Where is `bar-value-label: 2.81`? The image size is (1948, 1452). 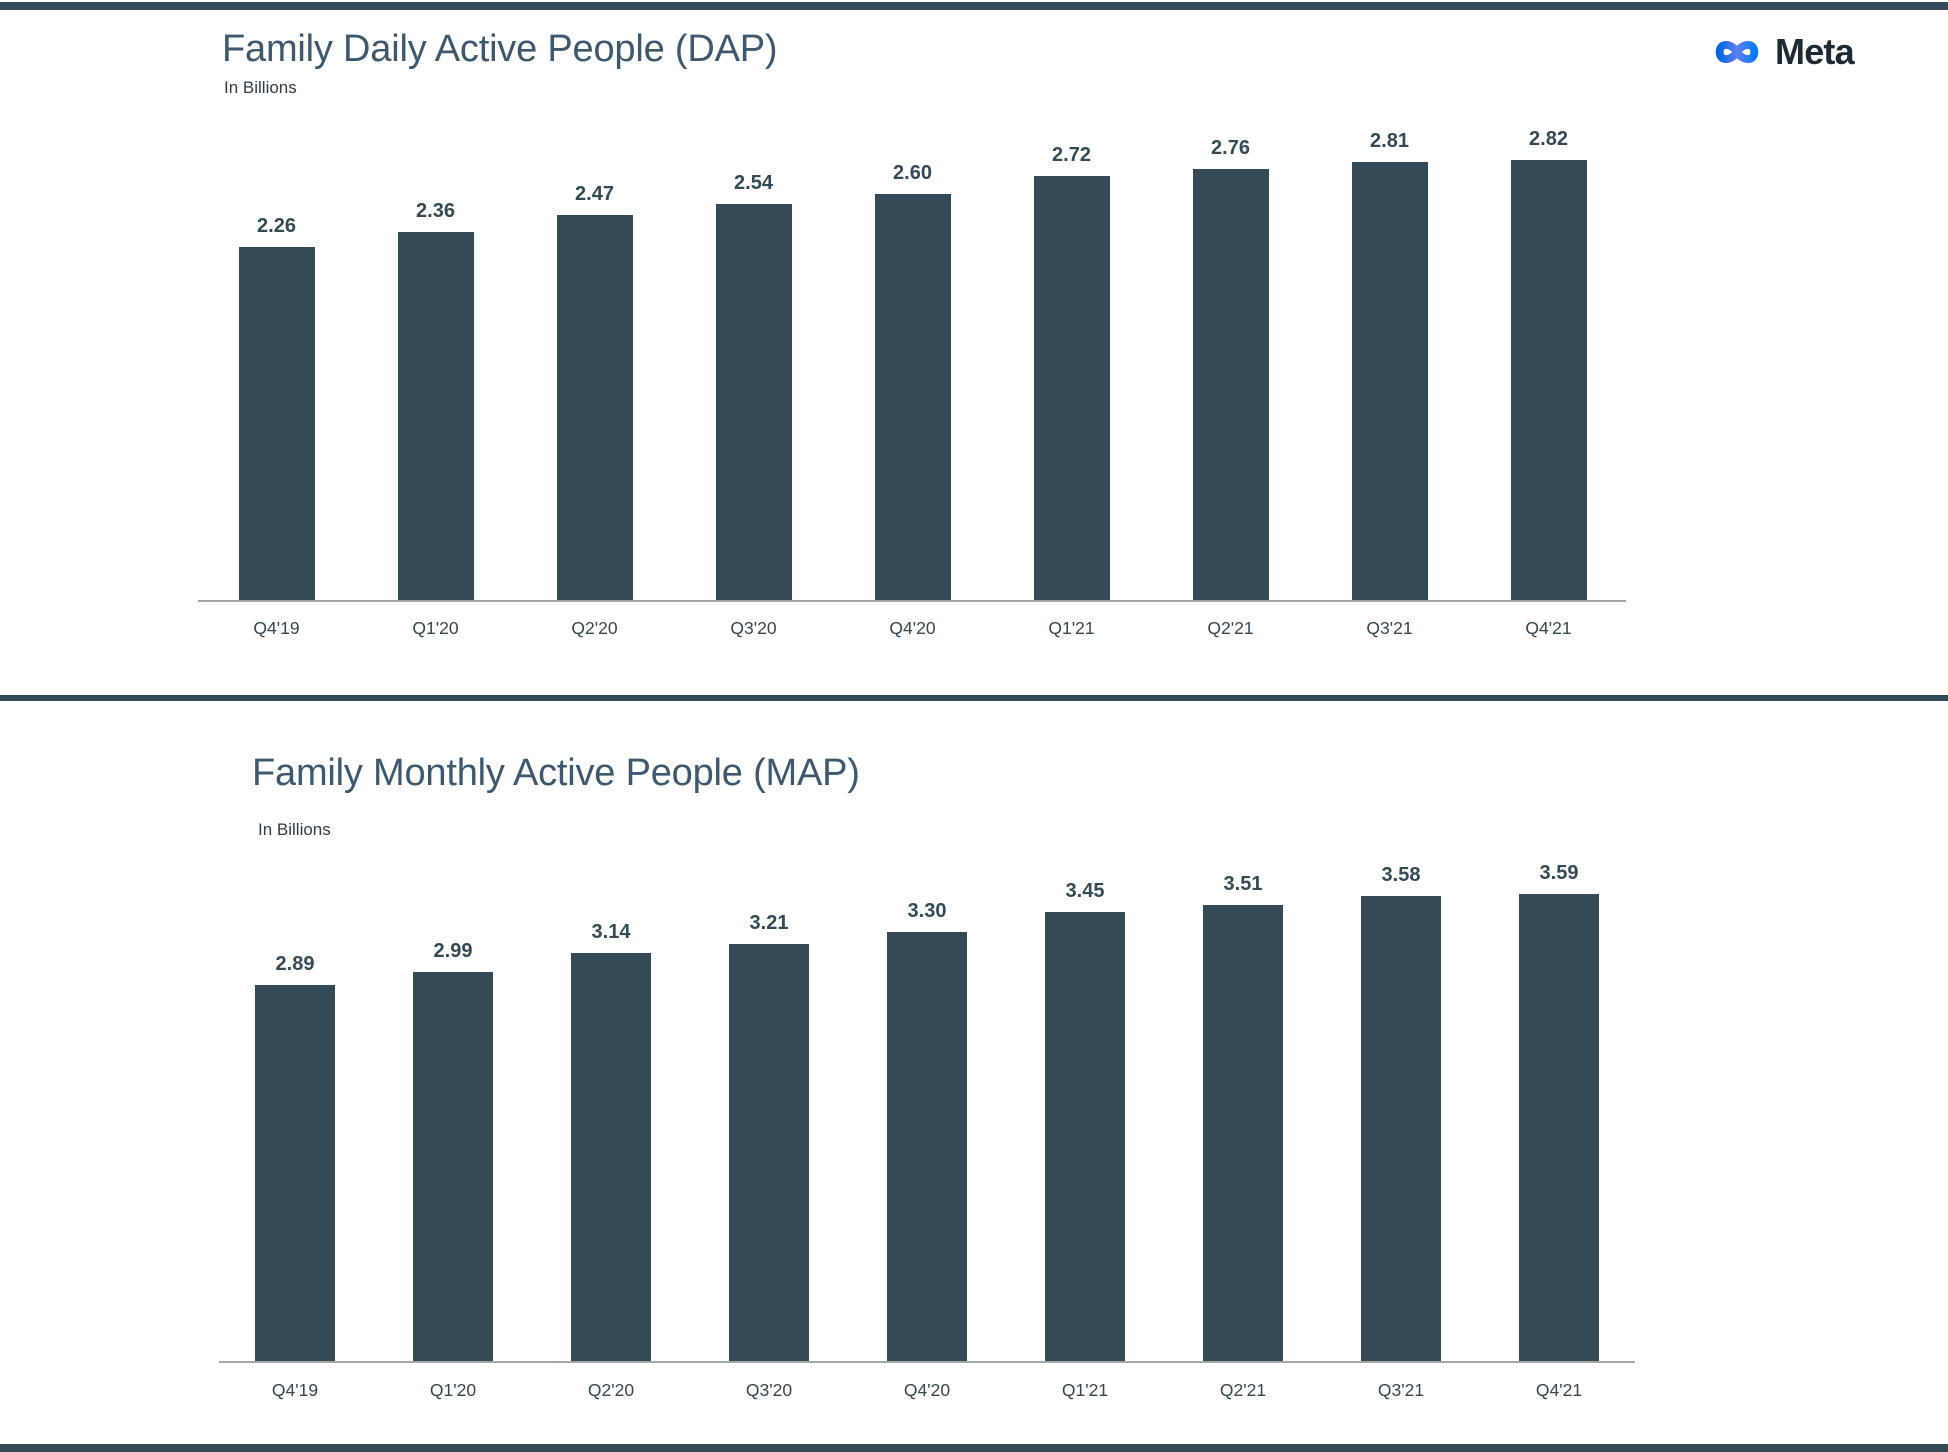 bar-value-label: 2.81 is located at coordinates (1389, 141).